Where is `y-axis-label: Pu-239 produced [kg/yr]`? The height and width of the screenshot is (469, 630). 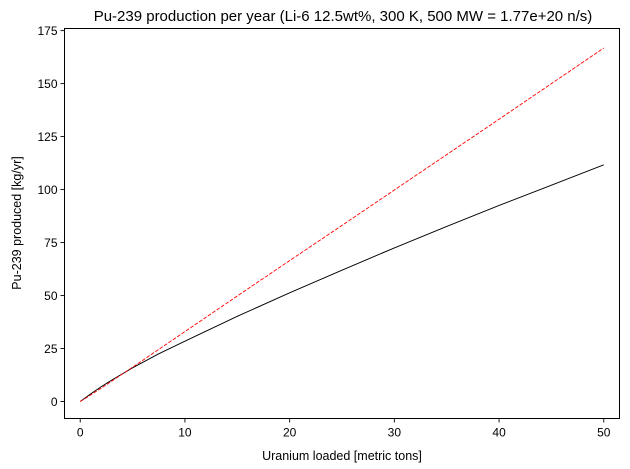 y-axis-label: Pu-239 produced [kg/yr] is located at coordinates (17, 222).